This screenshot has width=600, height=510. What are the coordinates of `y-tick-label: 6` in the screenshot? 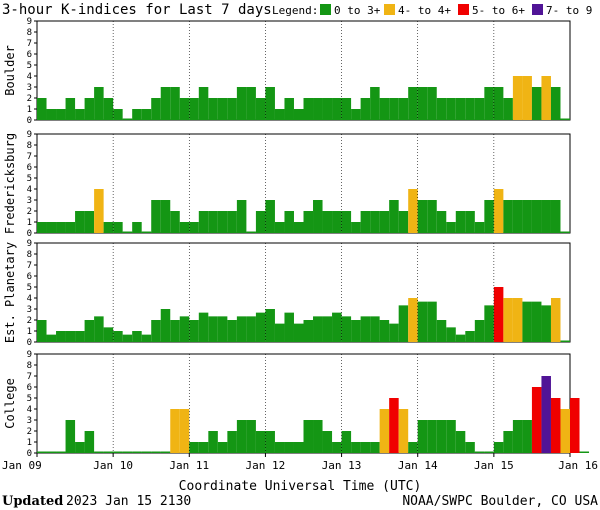 It's located at (29, 168).